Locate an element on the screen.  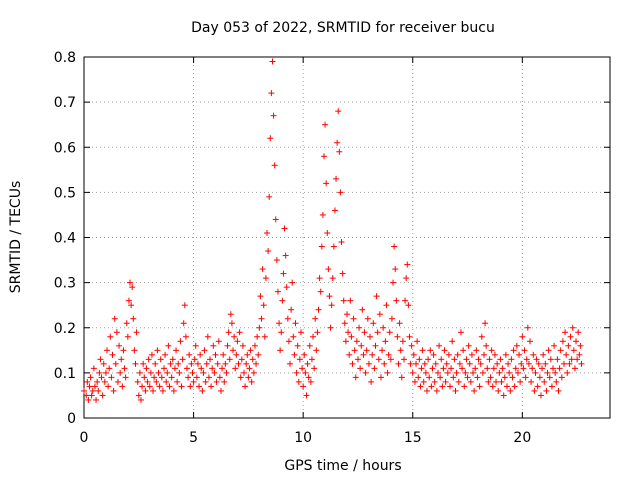
x-tick-label: 15 is located at coordinates (413, 438).